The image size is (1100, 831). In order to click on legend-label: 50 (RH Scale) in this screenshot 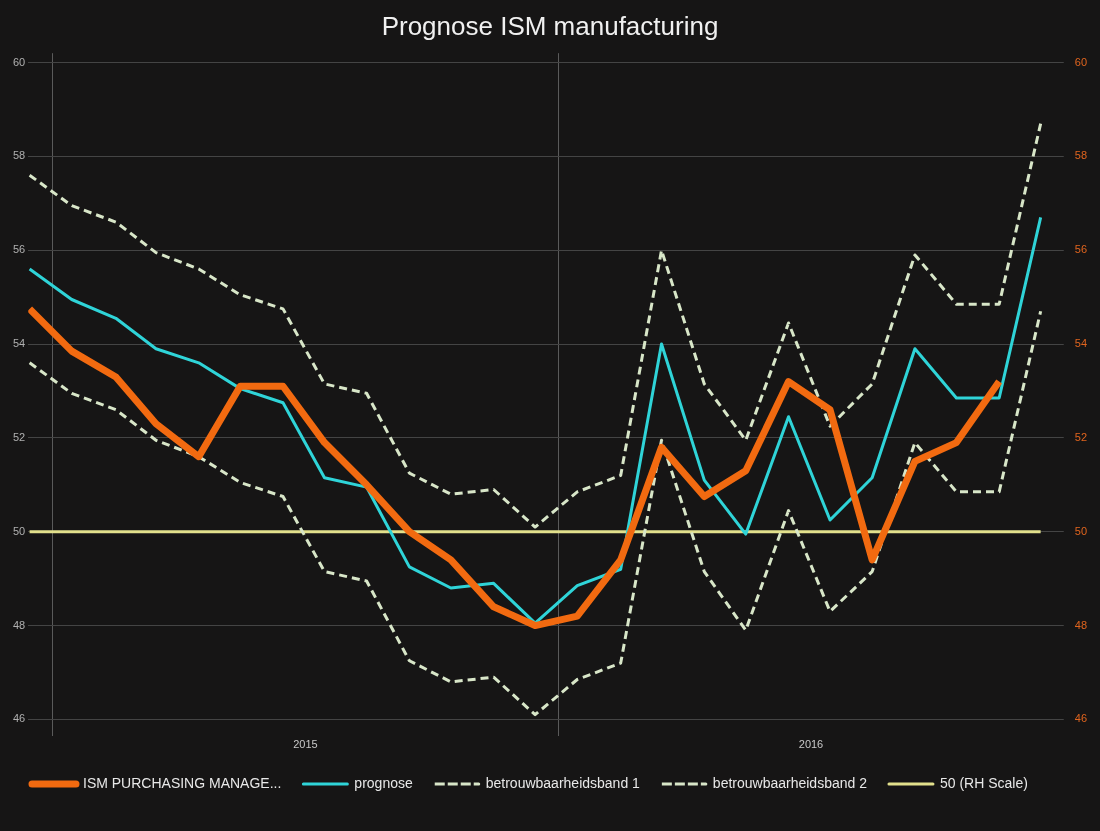, I will do `click(983, 782)`.